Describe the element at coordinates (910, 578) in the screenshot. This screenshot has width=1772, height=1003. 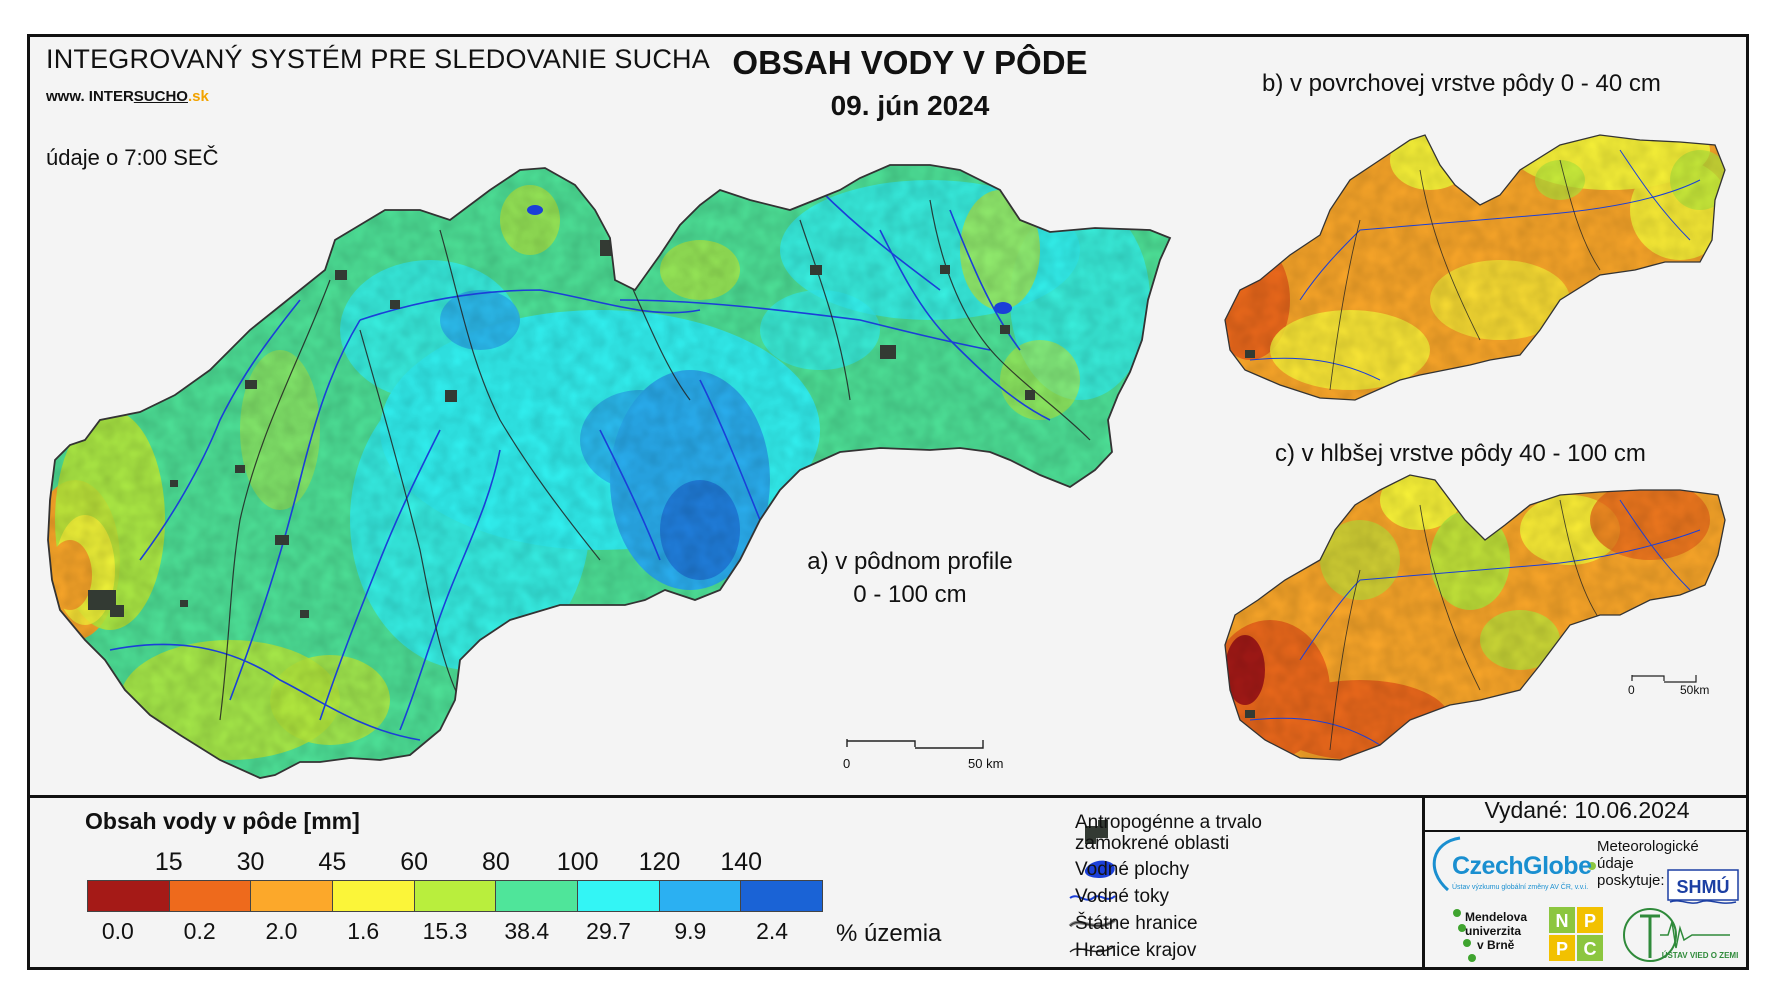
I see `profile-label: a) v pôdnom profile 0 - 100 cm` at that location.